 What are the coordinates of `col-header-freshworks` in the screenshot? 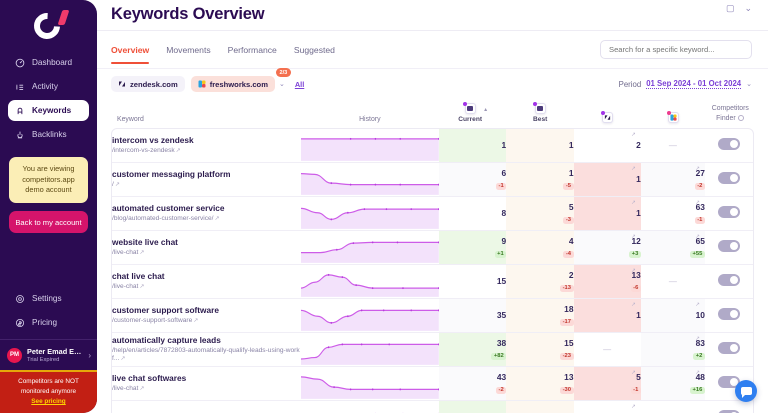 It's located at (673, 113).